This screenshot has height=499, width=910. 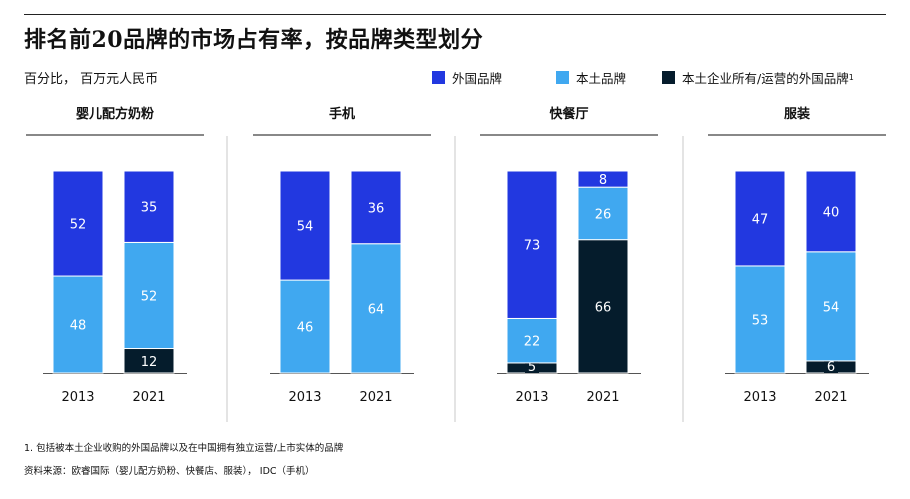 I want to click on data-label: 6, so click(x=831, y=367).